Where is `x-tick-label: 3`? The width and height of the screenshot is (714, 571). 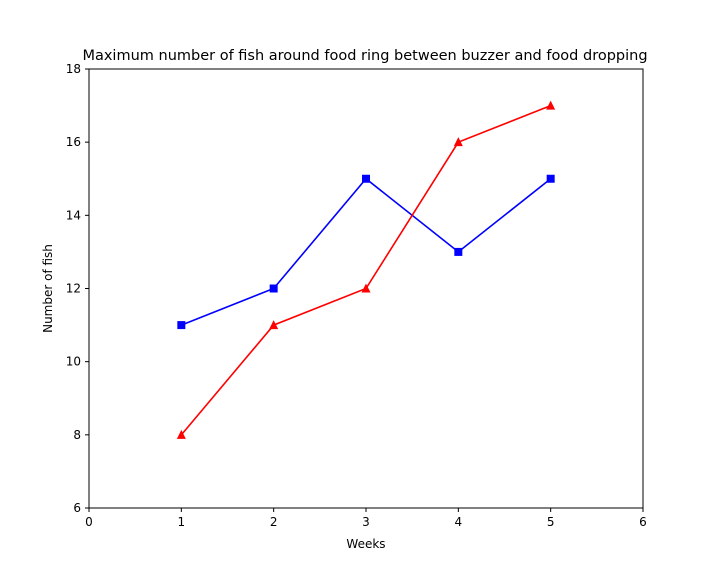 x-tick-label: 3 is located at coordinates (366, 522).